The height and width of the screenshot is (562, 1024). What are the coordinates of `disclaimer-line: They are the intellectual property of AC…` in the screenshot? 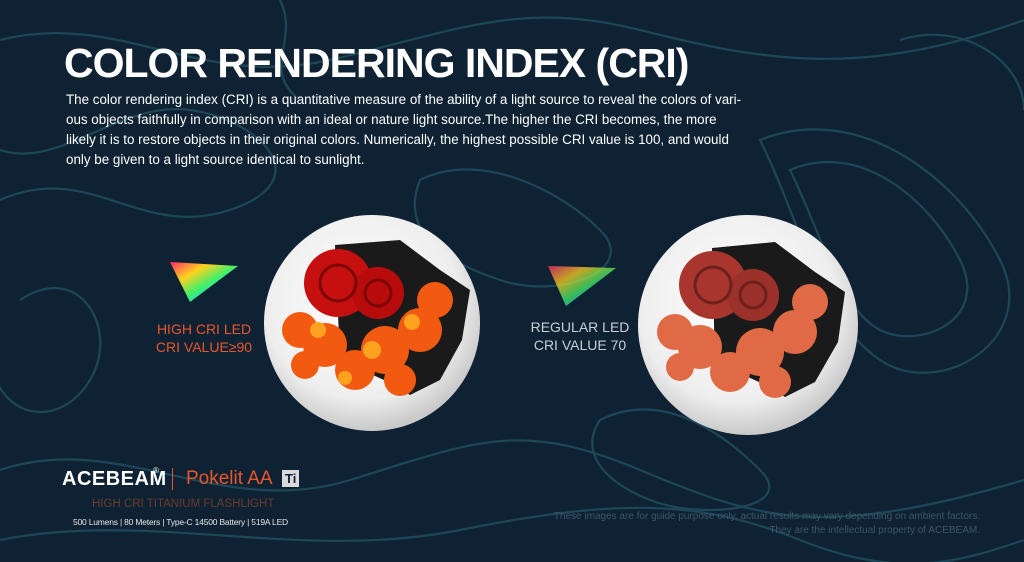 It's located at (874, 530).